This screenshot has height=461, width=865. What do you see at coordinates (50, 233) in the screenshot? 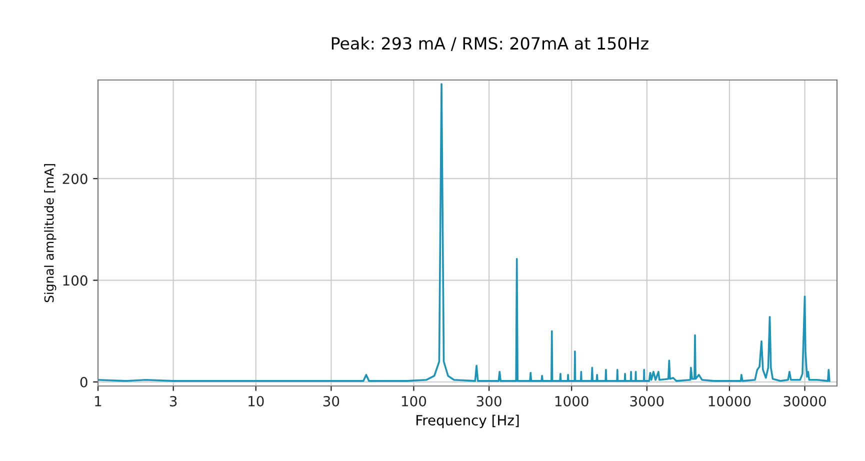
I see `y-axis-title: Signal amplitude [mA]` at bounding box center [50, 233].